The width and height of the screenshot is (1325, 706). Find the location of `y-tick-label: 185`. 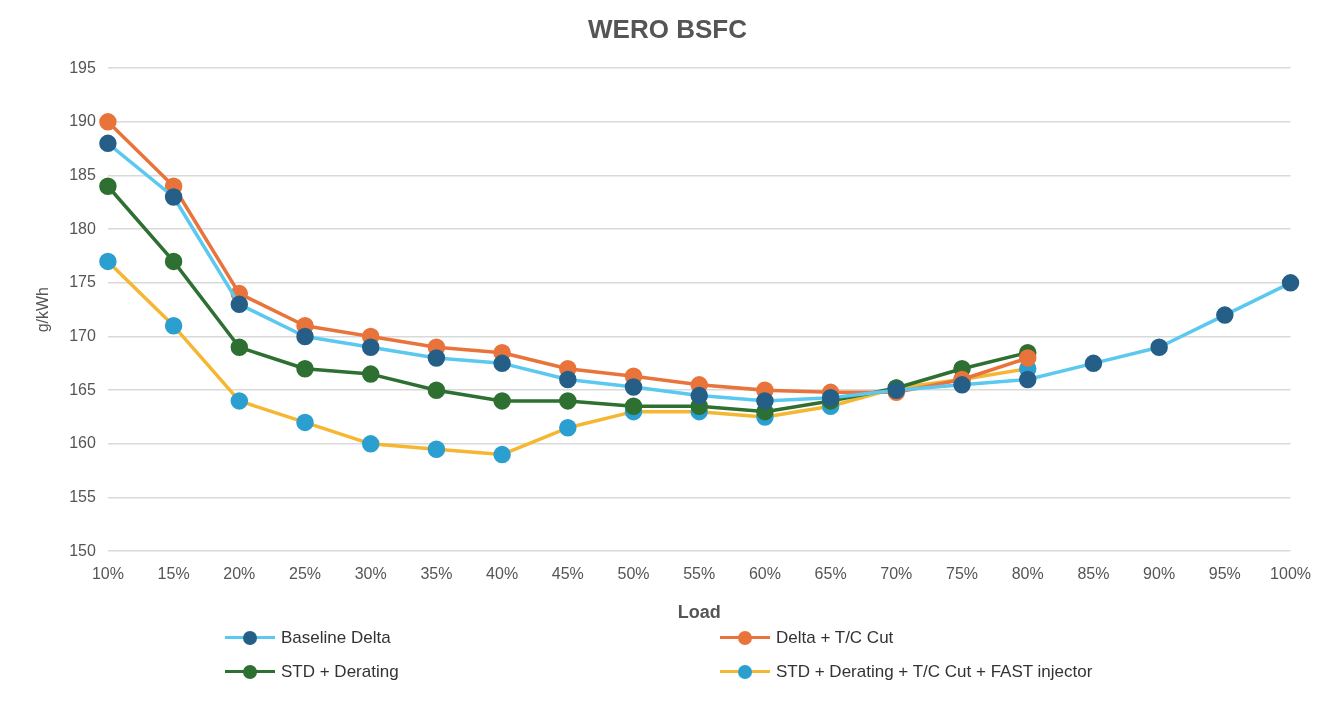

y-tick-label: 185 is located at coordinates (82, 174).